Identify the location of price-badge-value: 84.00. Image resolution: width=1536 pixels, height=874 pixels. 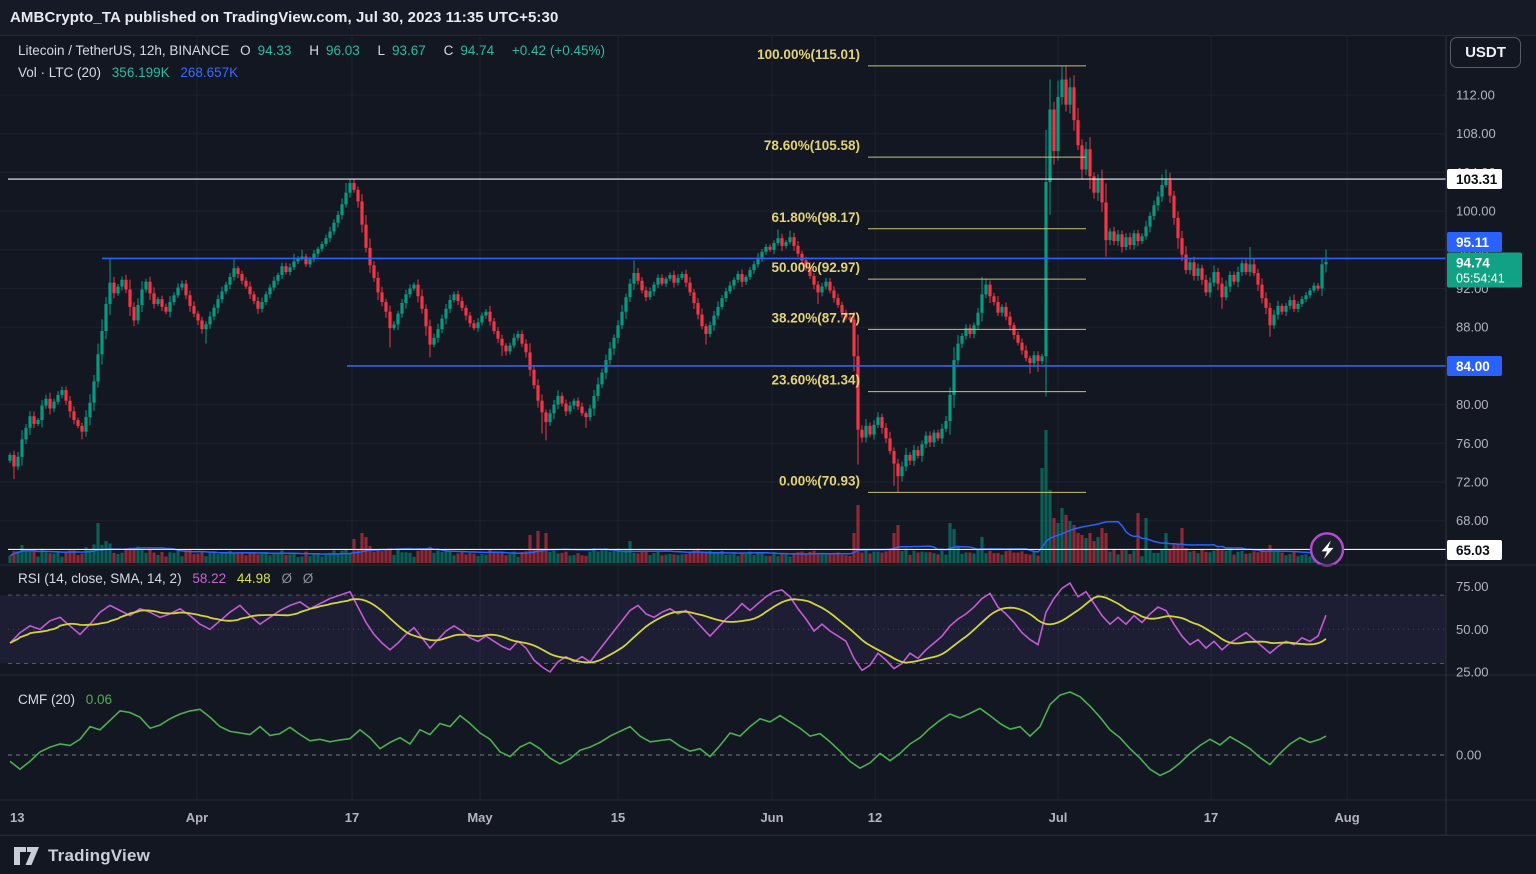
(1473, 366).